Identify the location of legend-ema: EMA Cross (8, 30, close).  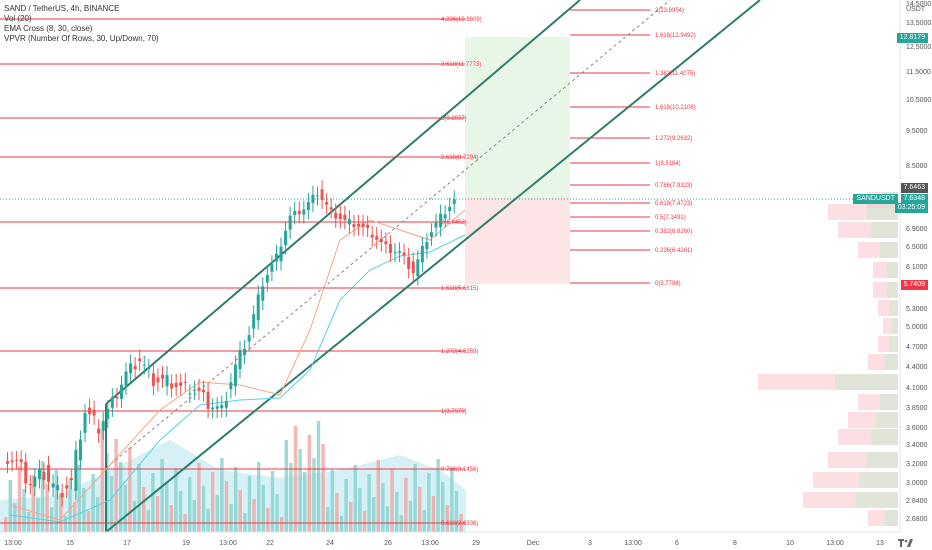
(48, 28).